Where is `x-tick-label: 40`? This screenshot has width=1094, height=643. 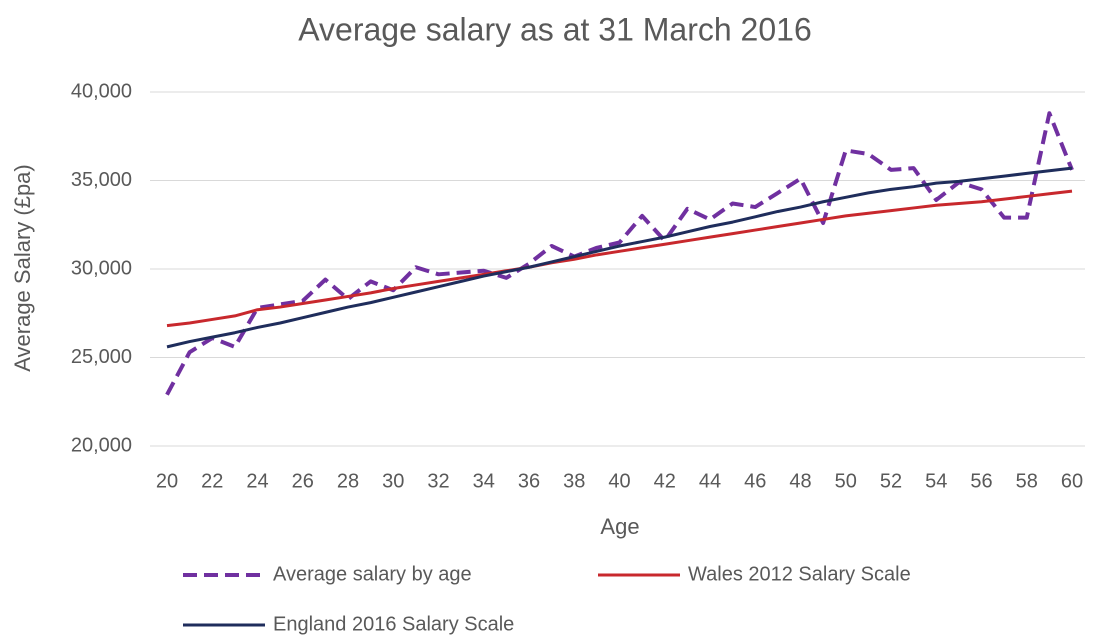 x-tick-label: 40 is located at coordinates (619, 481).